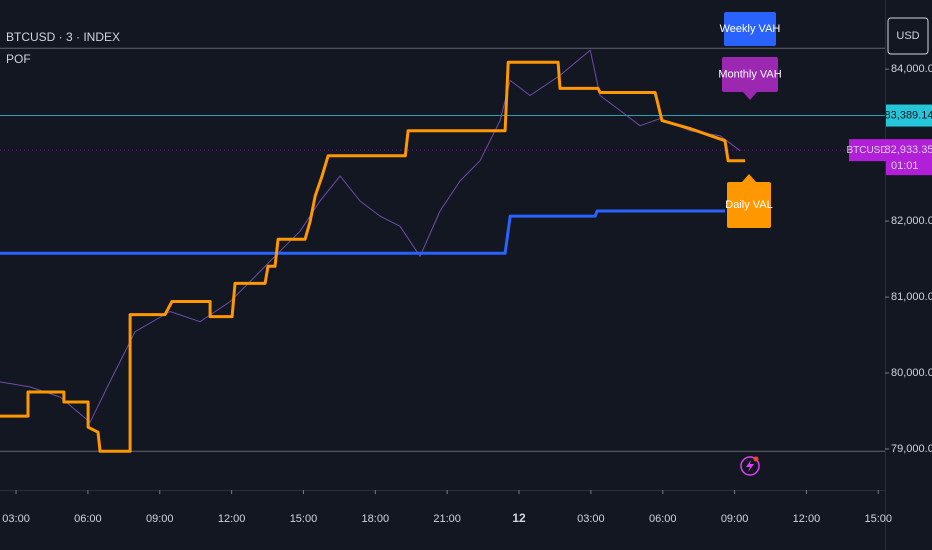 The width and height of the screenshot is (932, 550). I want to click on y-tick-label: 84,000.00, so click(911, 69).